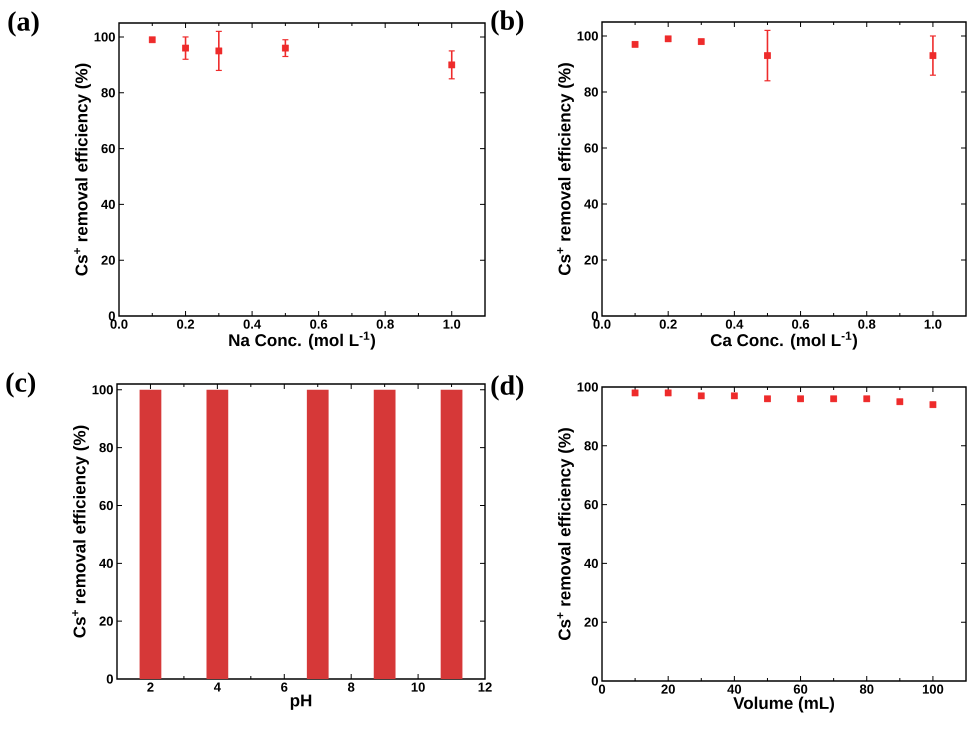 This screenshot has height=729, width=972. Describe the element at coordinates (284, 687) in the screenshot. I see `x-tick-label: 6` at that location.